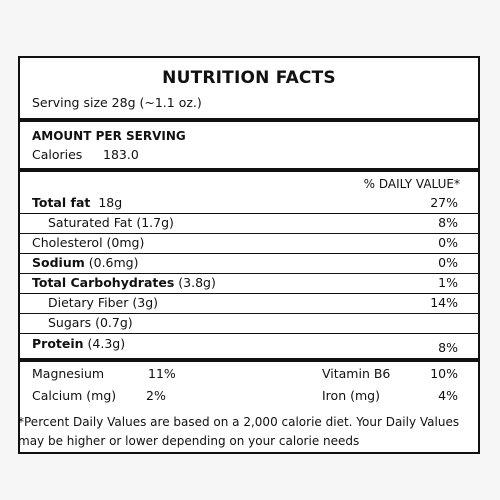 This screenshot has width=500, height=500. What do you see at coordinates (444, 202) in the screenshot?
I see `nutrient-daily-value: 27%` at bounding box center [444, 202].